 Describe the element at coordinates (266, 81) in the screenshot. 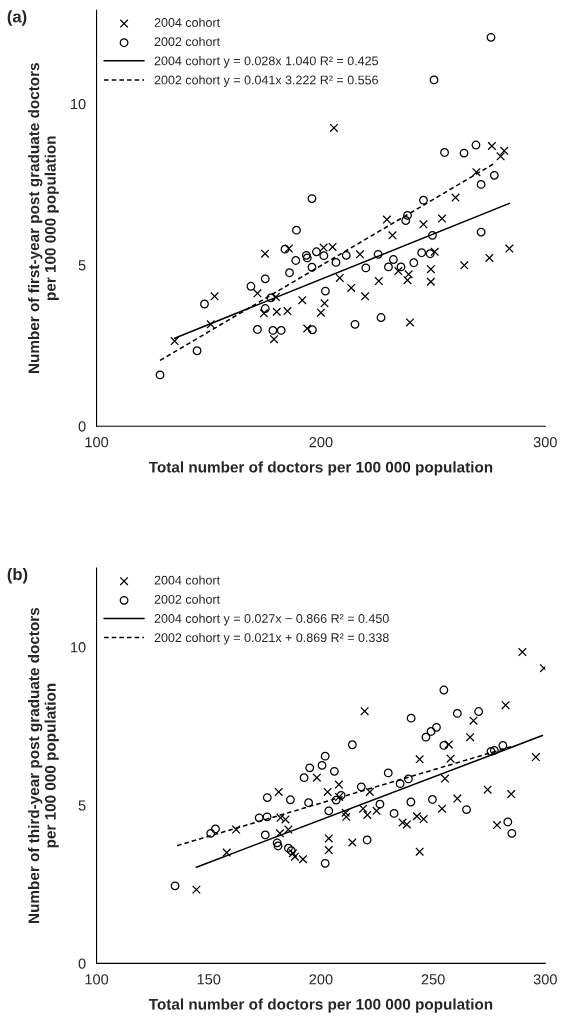

I see `legend-label: 2002 cohort y = 0.041x 3.222 R² = 0.556` at that location.